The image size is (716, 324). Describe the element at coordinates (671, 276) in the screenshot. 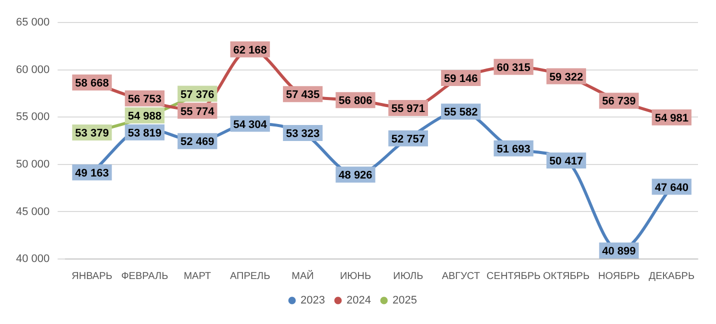

I see `x-tick-label: ДЕКАБРЬ` at that location.